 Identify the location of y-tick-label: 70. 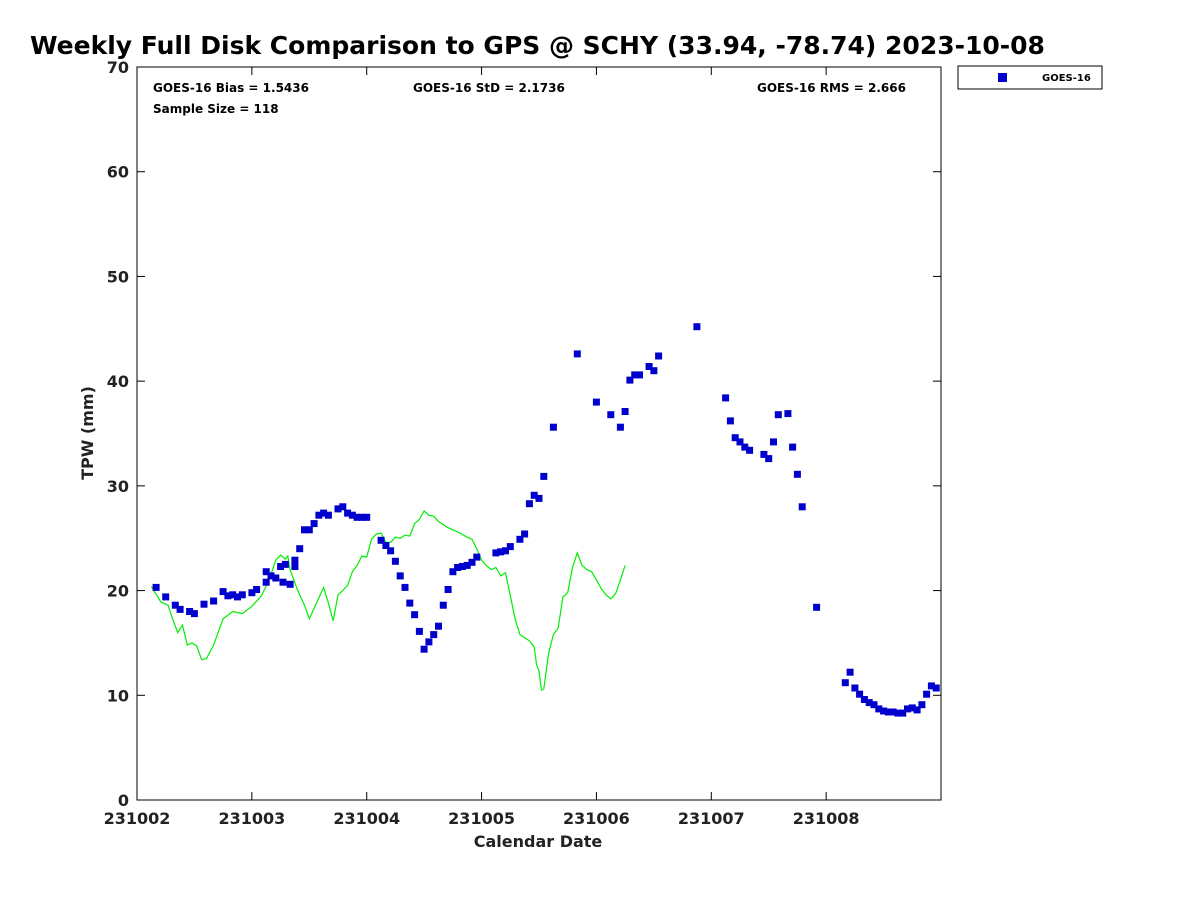
(118, 67).